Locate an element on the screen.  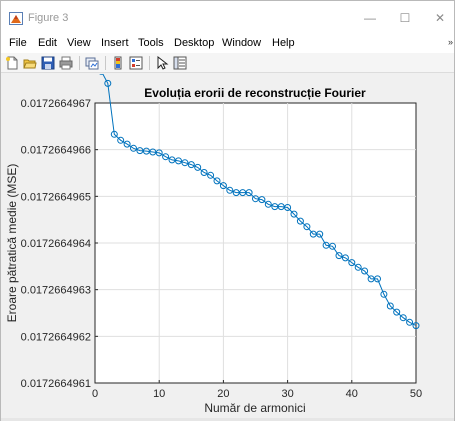
y-tick-label: 0.0172664962 is located at coordinates (56, 337).